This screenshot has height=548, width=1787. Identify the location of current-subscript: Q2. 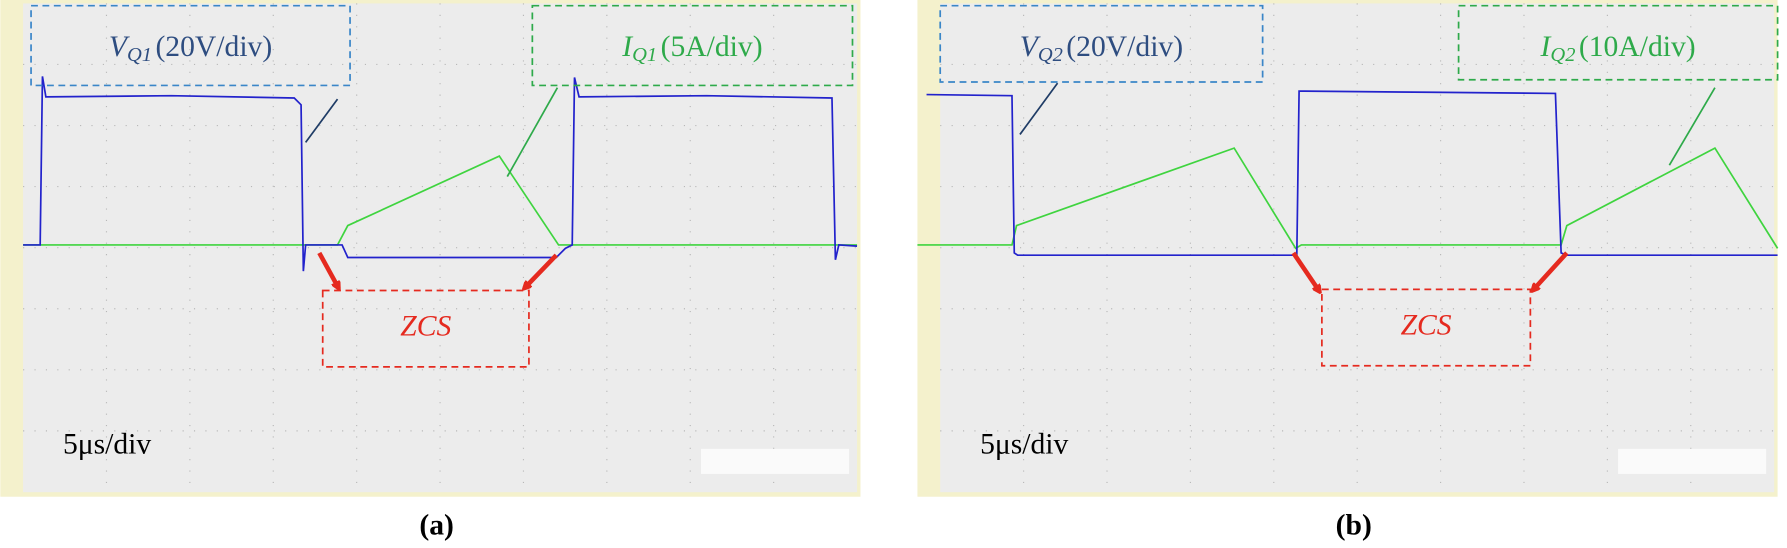
(1562, 55).